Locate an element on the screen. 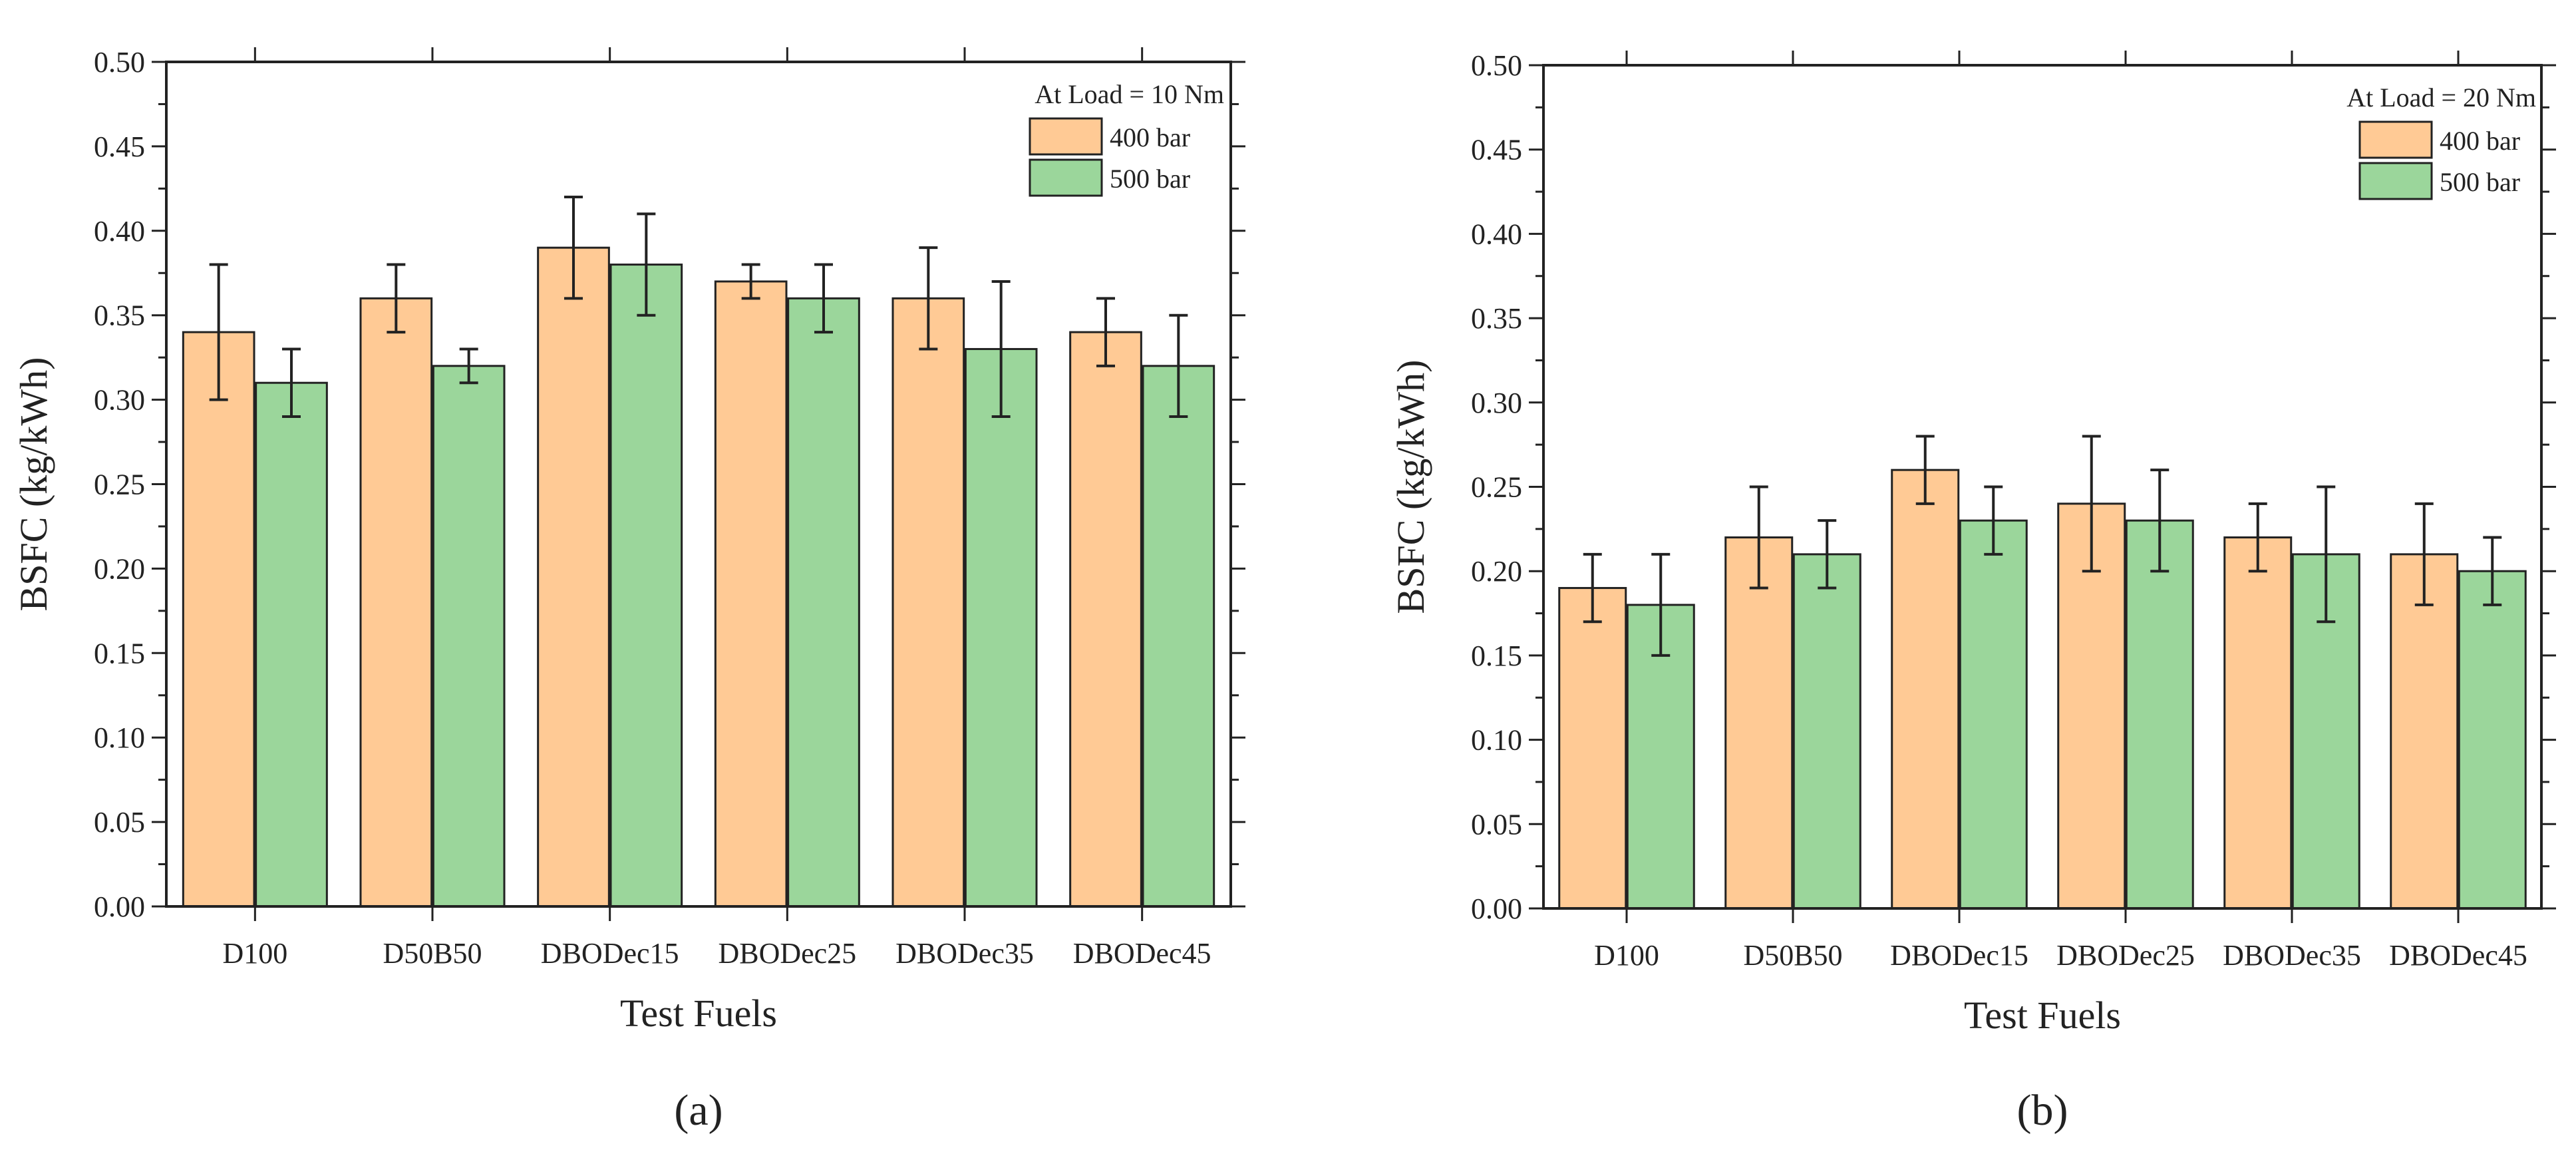 This screenshot has height=1150, width=2576. load-annotation: At Load = 20 Nm is located at coordinates (2441, 97).